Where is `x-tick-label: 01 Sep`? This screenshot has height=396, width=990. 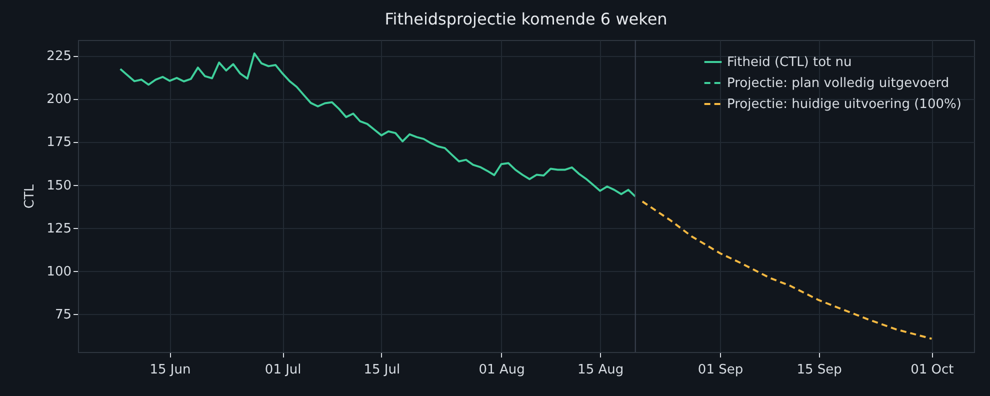 x-tick-label: 01 Sep is located at coordinates (721, 370).